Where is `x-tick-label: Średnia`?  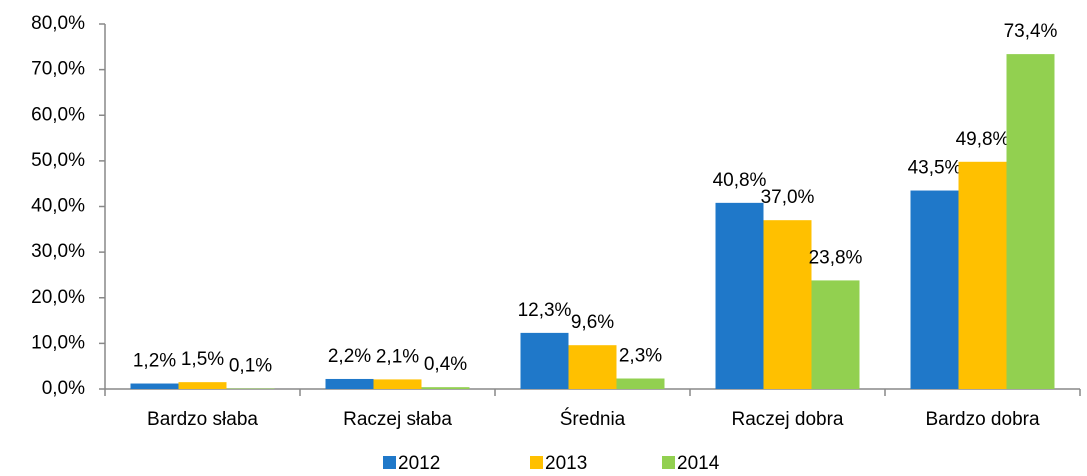 x-tick-label: Średnia is located at coordinates (593, 419).